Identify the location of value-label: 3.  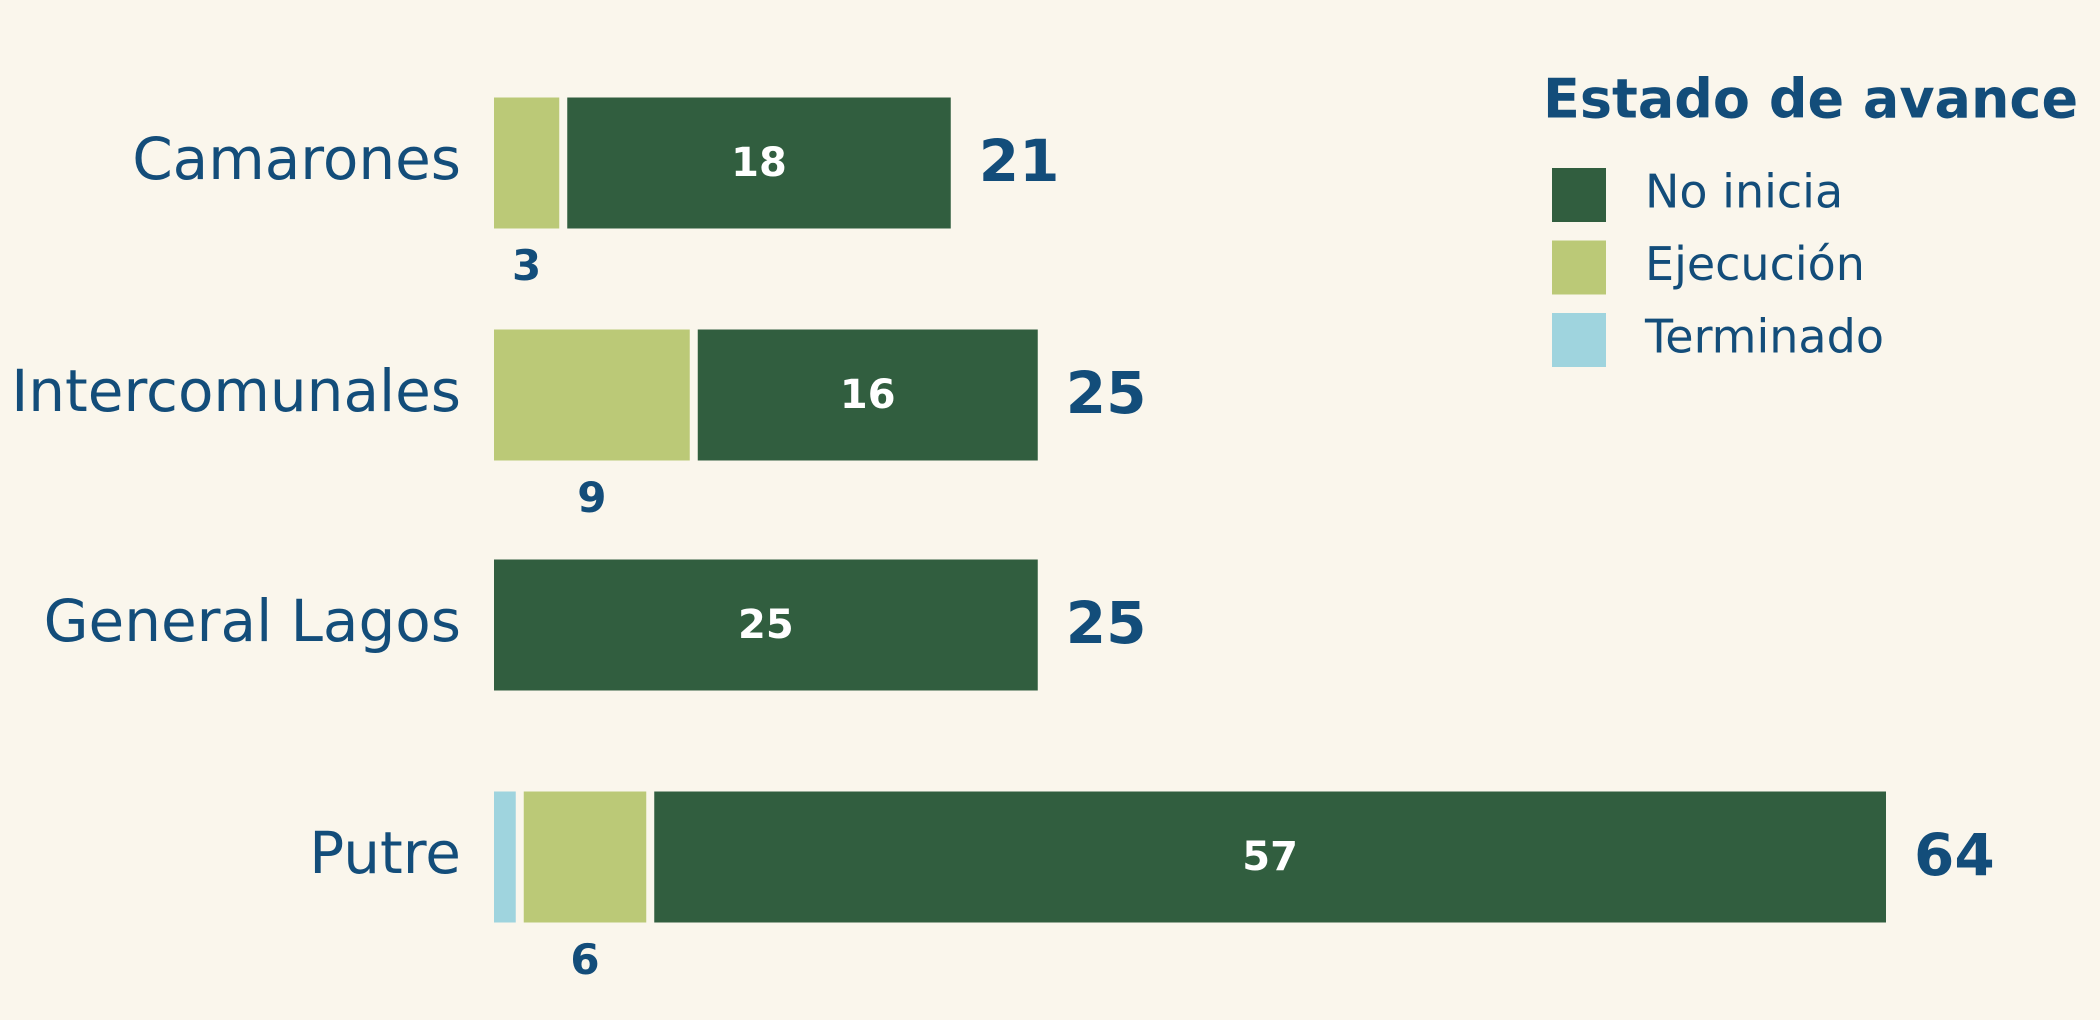
(526, 265).